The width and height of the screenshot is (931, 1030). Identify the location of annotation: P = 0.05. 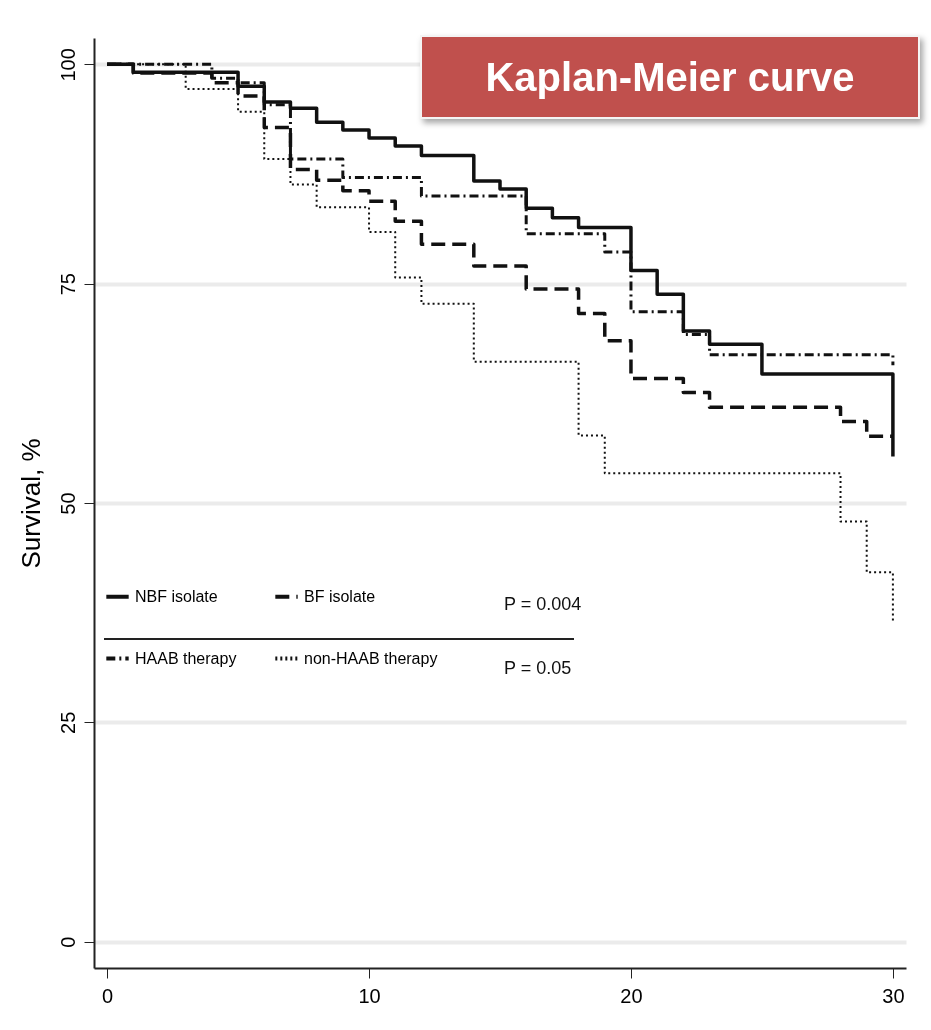
(538, 668).